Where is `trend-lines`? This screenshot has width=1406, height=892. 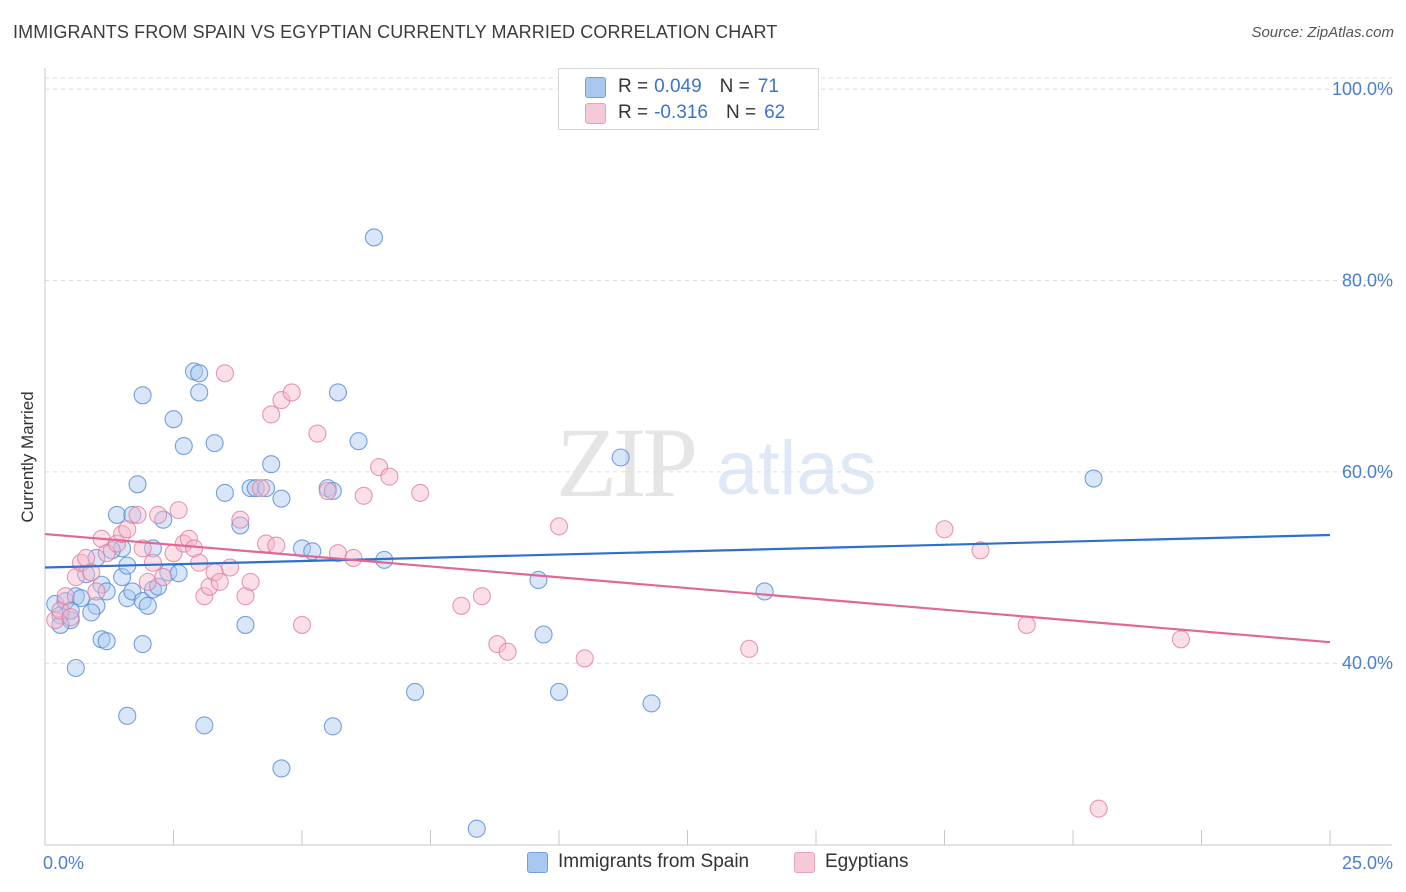 trend-lines is located at coordinates (687, 588).